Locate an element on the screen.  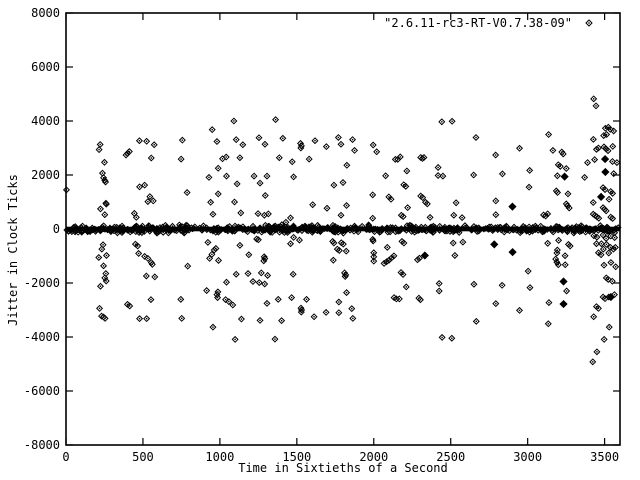
data-point-bold is located at coordinates (601, 196).